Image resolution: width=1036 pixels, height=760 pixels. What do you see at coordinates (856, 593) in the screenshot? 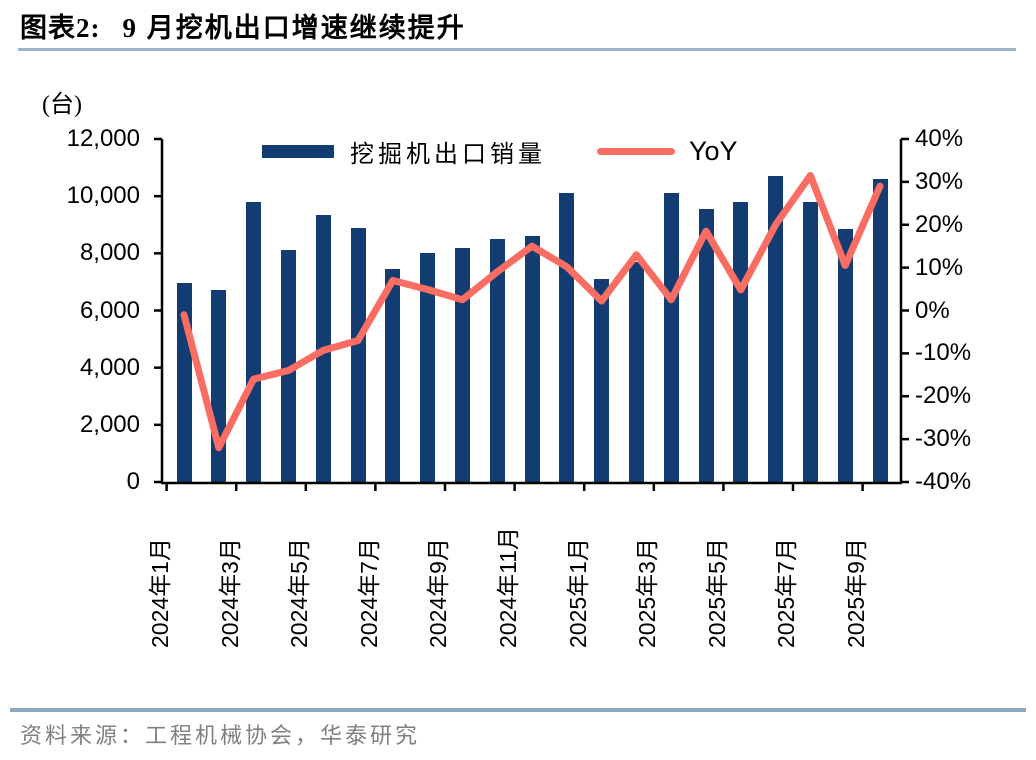
I see `x-tick-label: 2025年9月` at bounding box center [856, 593].